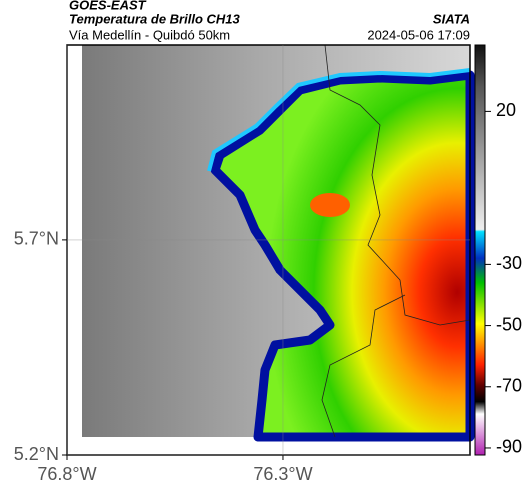 Image resolution: width=526 pixels, height=496 pixels. What do you see at coordinates (339, 120) in the screenshot?
I see `cloud-edge` at bounding box center [339, 120].